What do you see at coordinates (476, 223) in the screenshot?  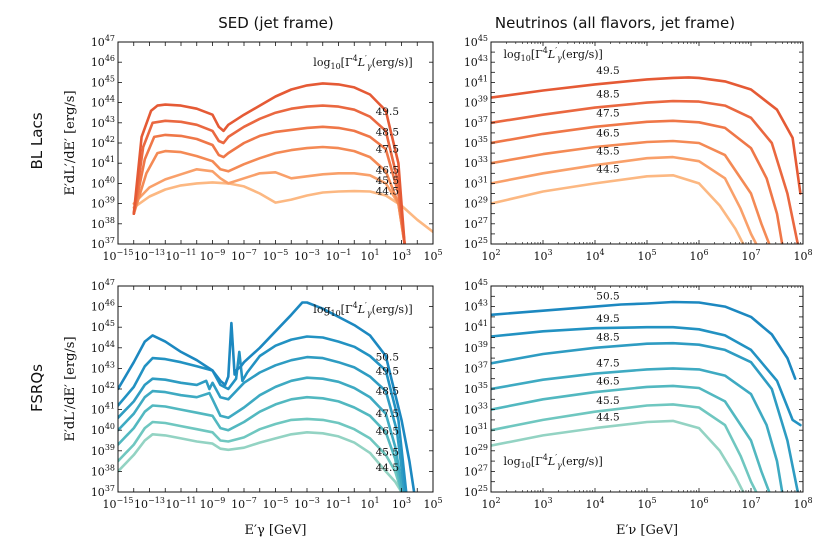 I see `y-tick-label: 1027` at bounding box center [476, 223].